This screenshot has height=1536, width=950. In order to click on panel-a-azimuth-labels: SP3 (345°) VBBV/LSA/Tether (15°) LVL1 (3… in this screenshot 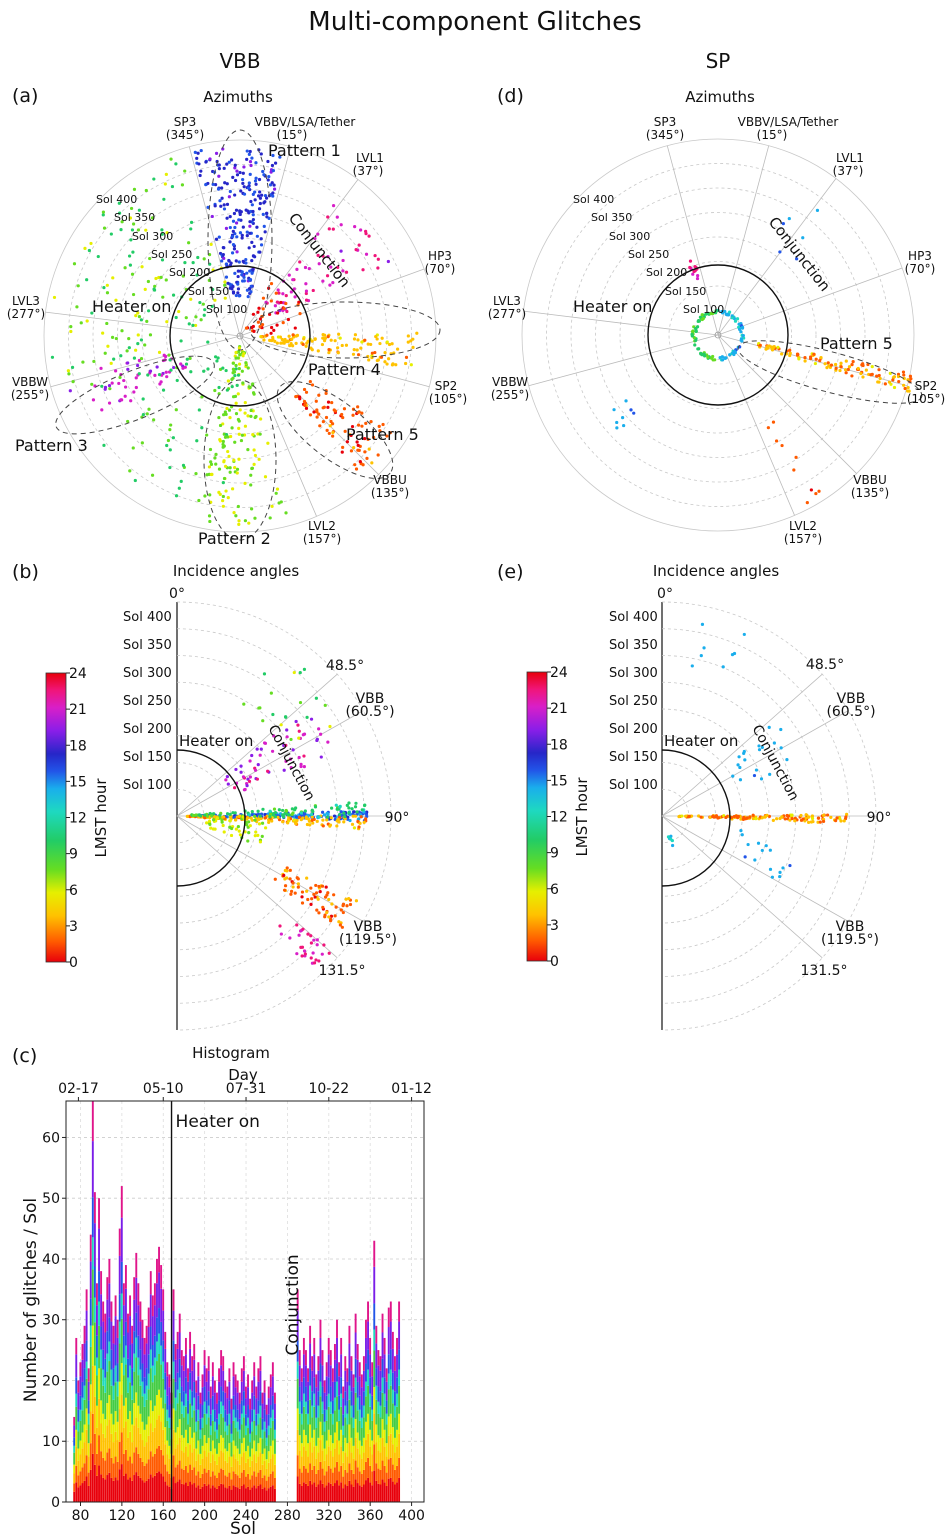, I will do `click(237, 330)`.